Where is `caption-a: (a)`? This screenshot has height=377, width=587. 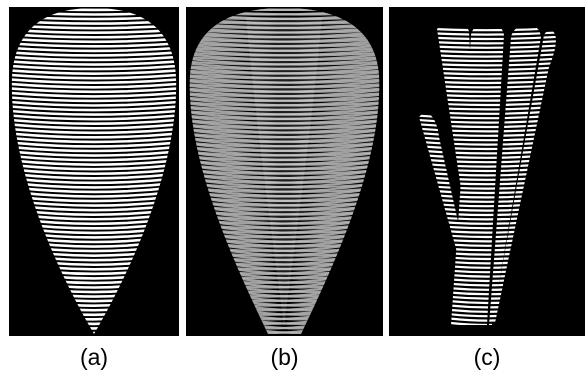
caption-a: (a) is located at coordinates (94, 357).